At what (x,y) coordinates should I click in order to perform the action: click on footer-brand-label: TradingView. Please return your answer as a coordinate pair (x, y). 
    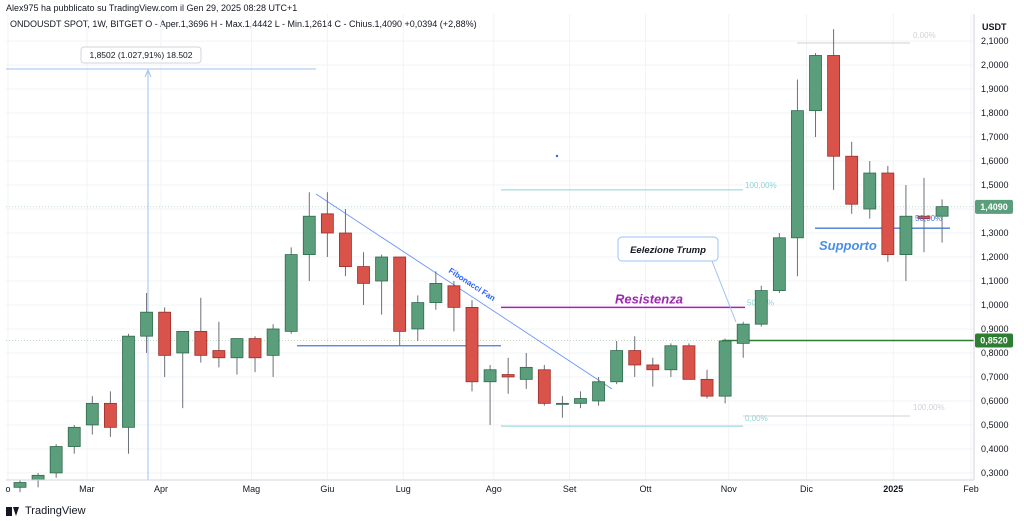
    Looking at the image, I should click on (55, 511).